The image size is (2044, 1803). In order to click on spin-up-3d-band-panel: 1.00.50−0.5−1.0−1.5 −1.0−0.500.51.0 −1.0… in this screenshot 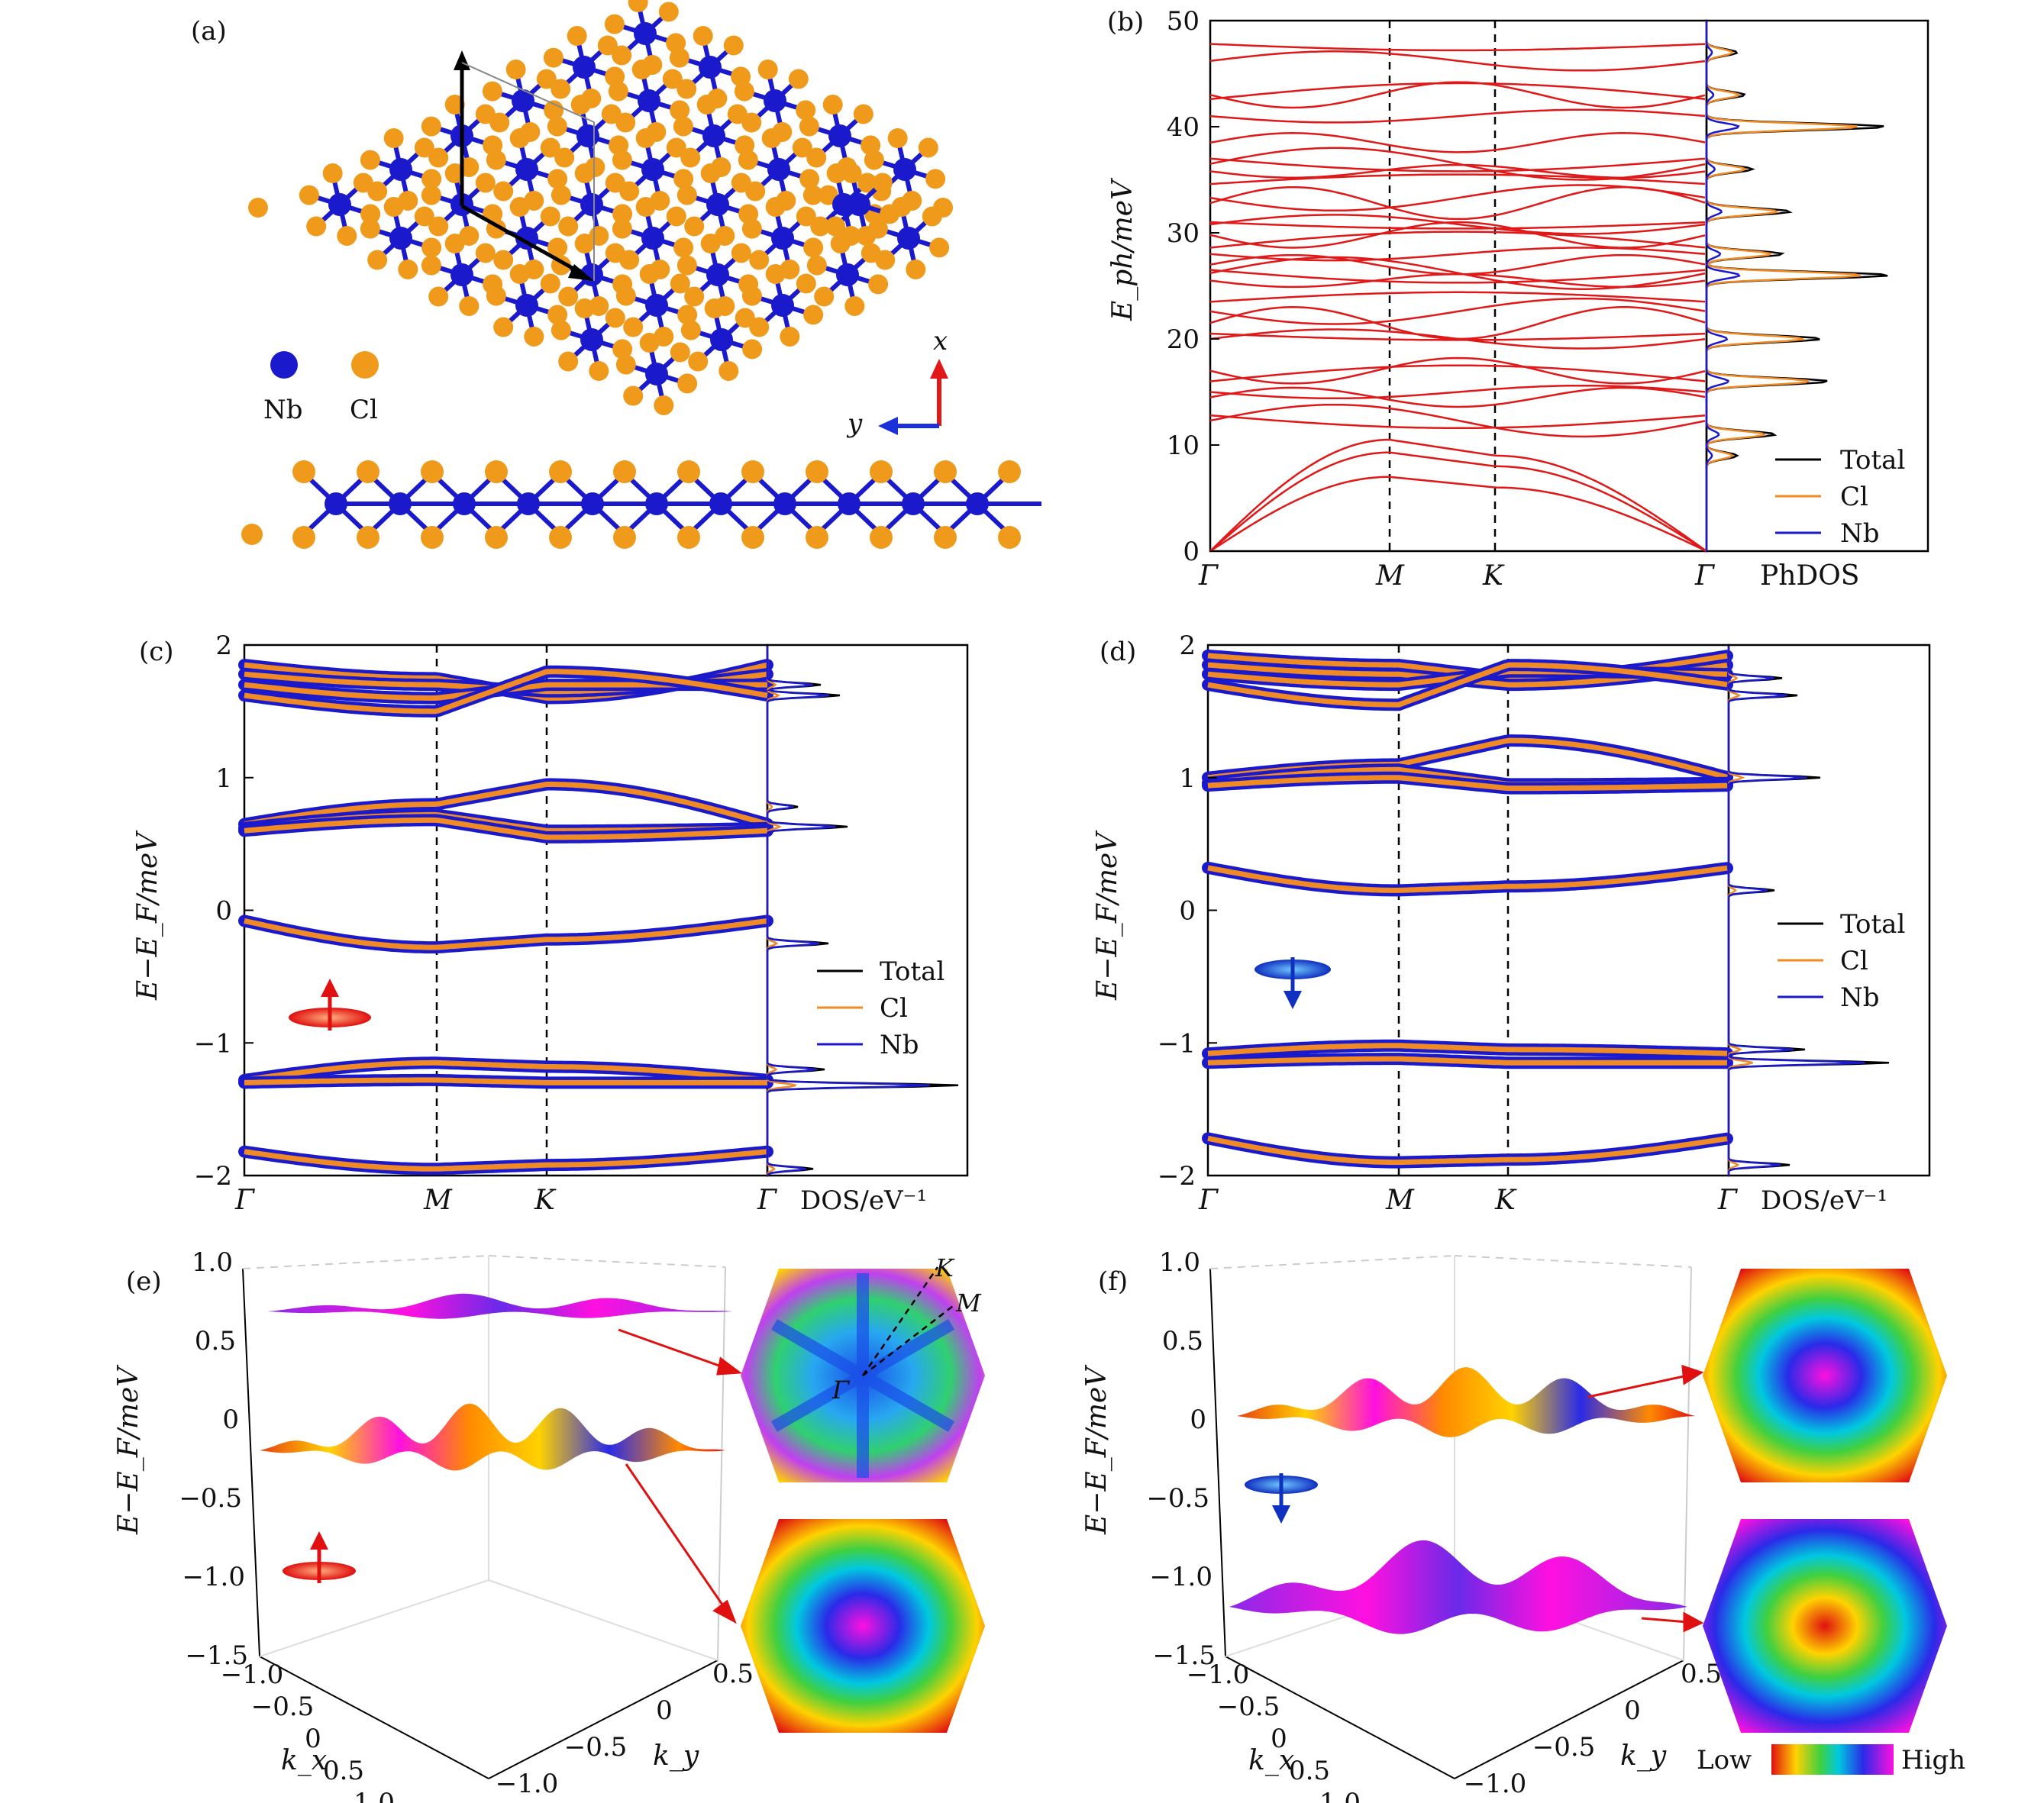, I will do `click(549, 1525)`.